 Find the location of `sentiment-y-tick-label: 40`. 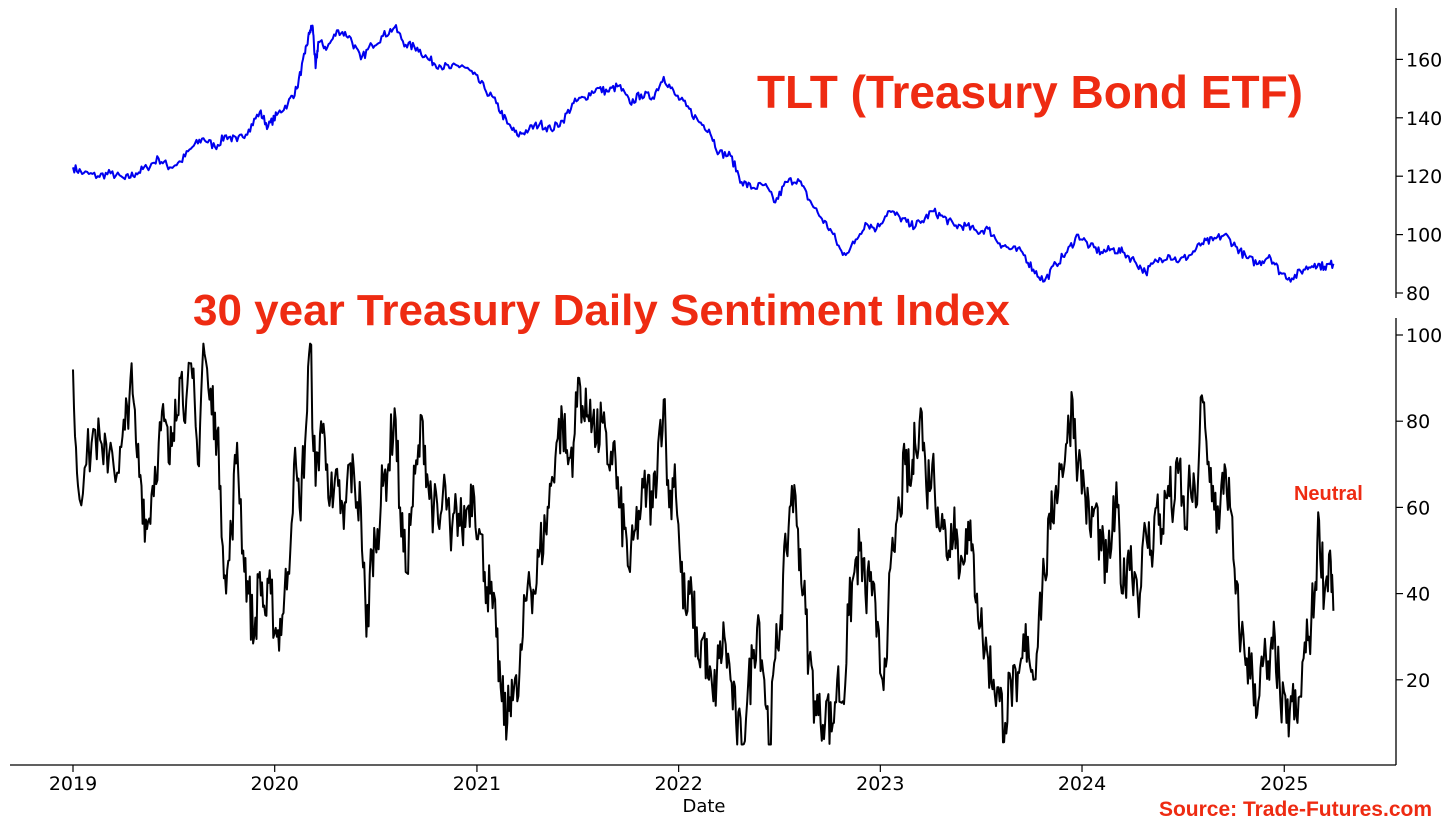

sentiment-y-tick-label: 40 is located at coordinates (1418, 595).